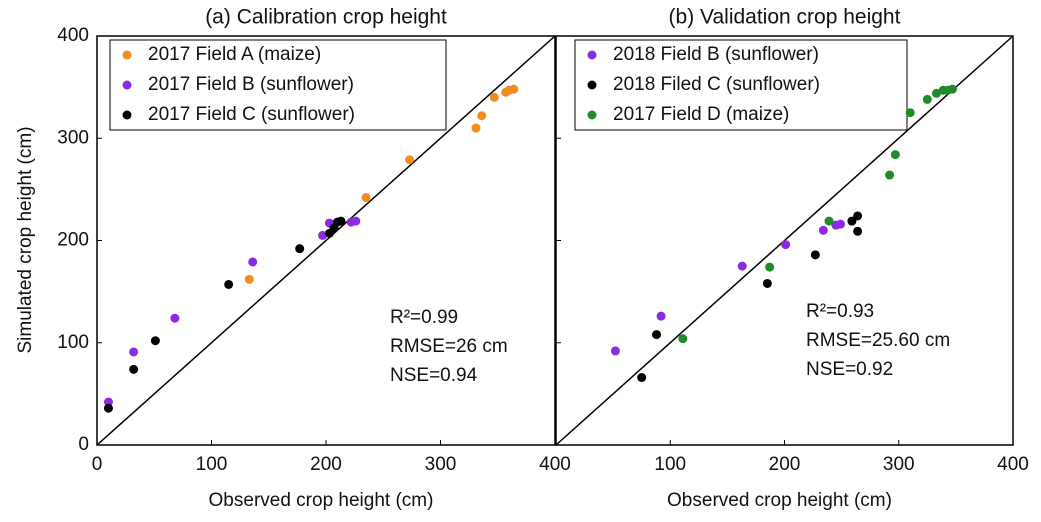 This screenshot has height=522, width=1041. Describe the element at coordinates (326, 17) in the screenshot. I see `panel-title: (a) Calibration crop height` at that location.